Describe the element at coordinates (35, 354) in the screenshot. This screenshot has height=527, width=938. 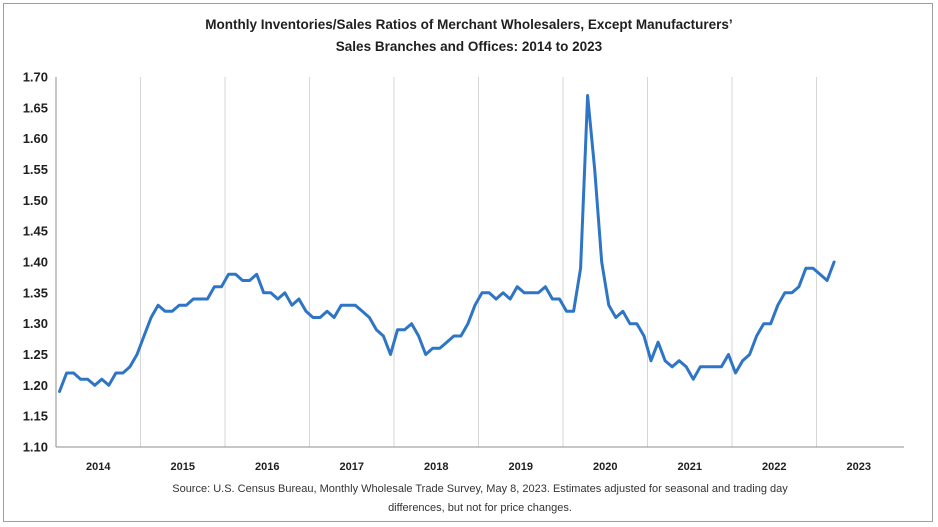
I see `y-tick-label-1.25: 1.25` at that location.